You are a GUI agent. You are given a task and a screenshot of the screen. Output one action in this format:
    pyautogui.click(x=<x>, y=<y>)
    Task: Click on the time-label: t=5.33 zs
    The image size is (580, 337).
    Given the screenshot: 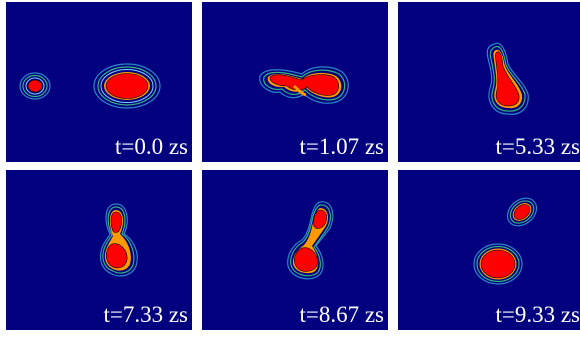 What is the action you would take?
    pyautogui.click(x=537, y=146)
    